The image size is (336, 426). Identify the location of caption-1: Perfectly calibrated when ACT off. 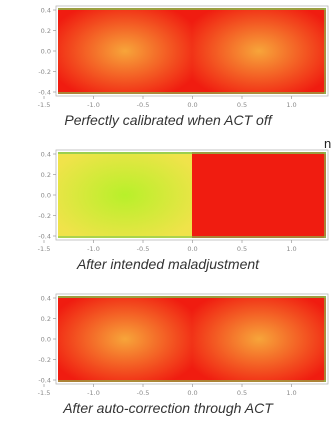
(168, 120).